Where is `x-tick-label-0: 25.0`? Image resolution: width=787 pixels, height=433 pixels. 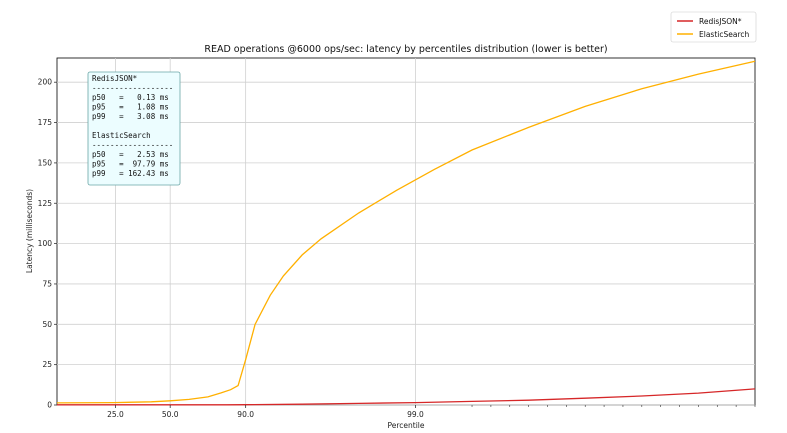 x-tick-label-0: 25.0 is located at coordinates (115, 414).